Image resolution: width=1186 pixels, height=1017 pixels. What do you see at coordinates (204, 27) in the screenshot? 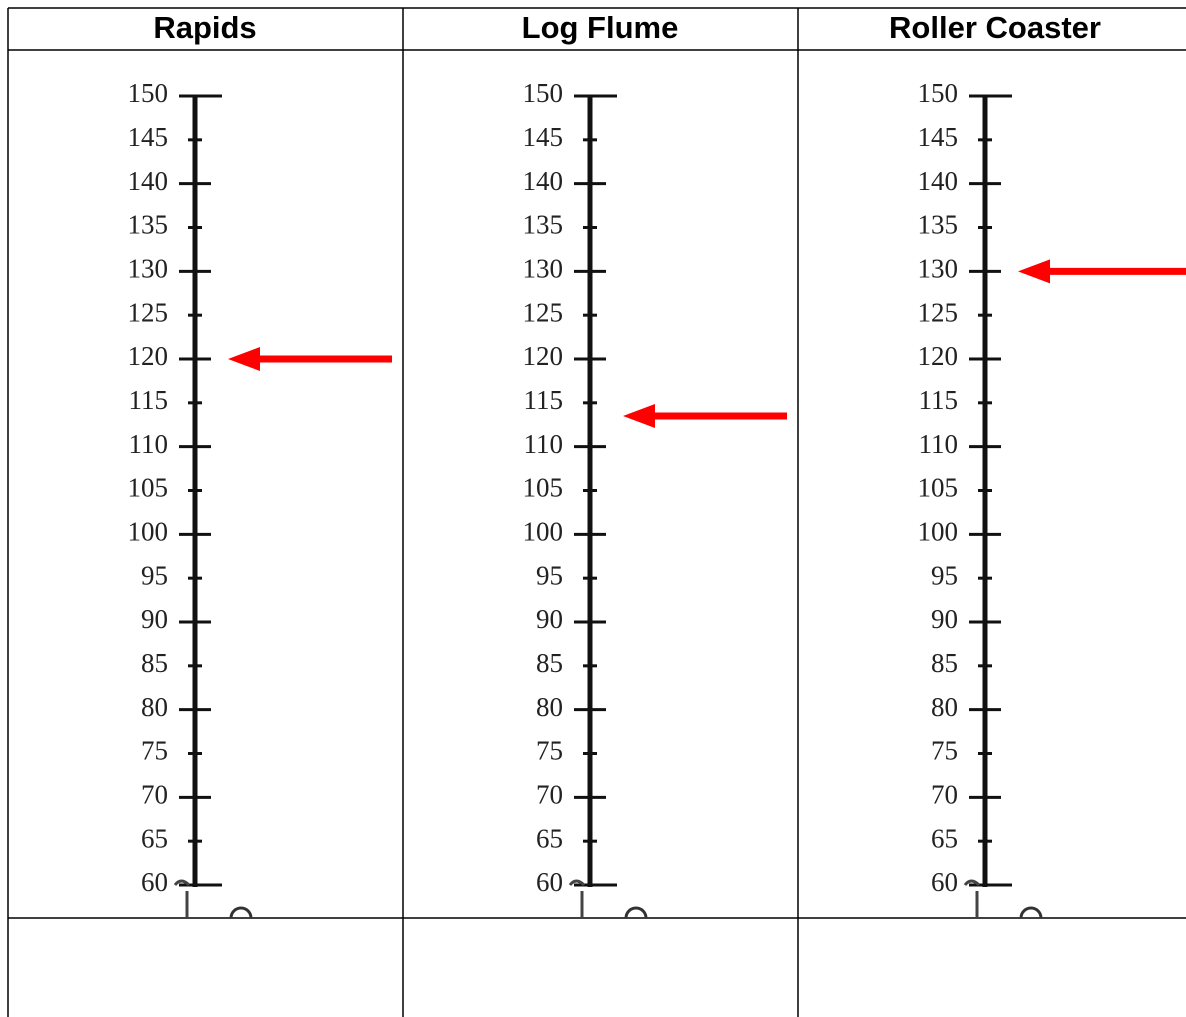
I see `column-header: Rapids` at bounding box center [204, 27].